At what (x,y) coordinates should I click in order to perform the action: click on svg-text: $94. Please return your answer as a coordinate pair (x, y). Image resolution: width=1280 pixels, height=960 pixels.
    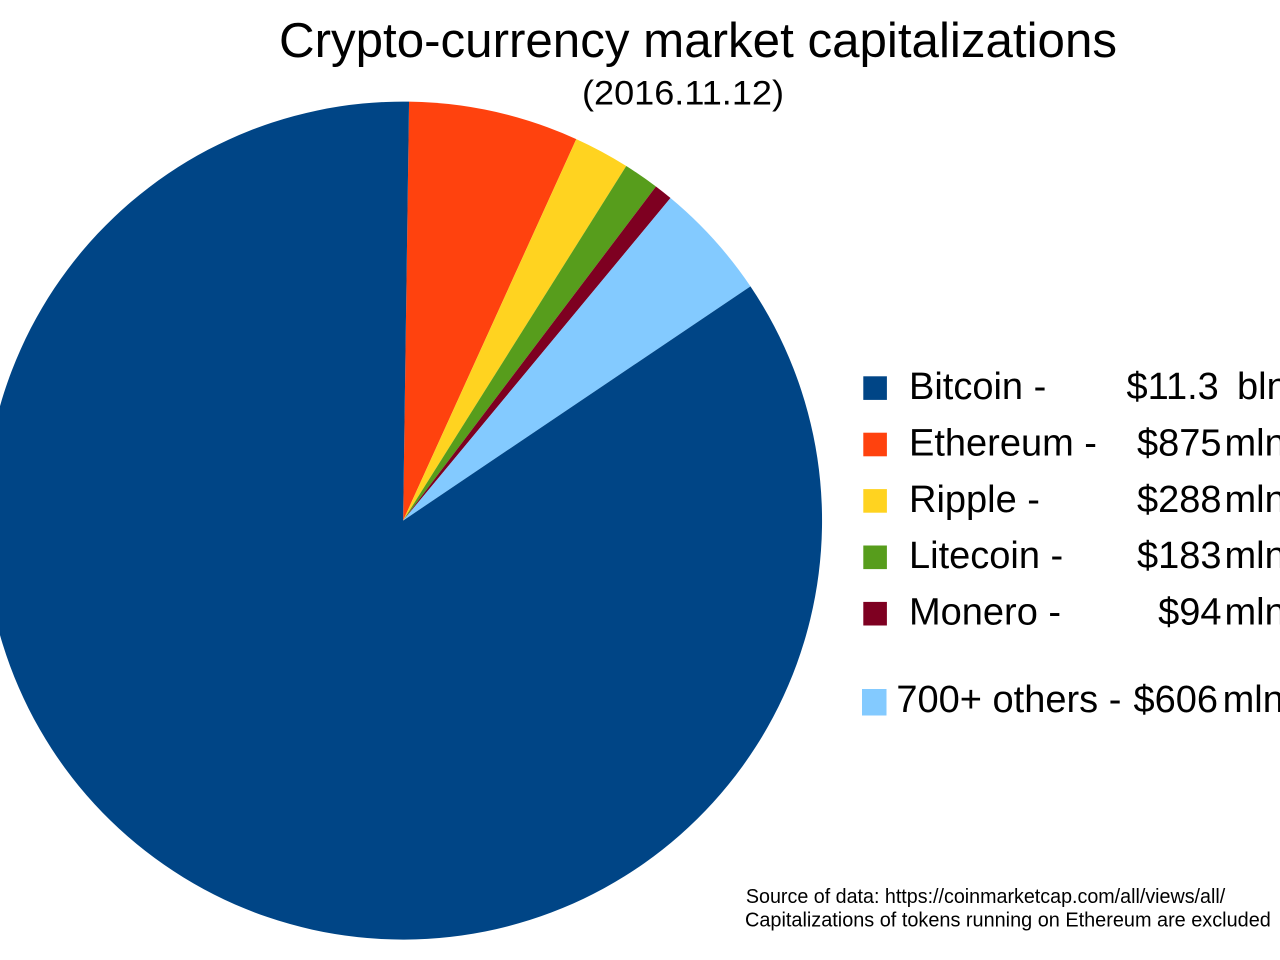
    Looking at the image, I should click on (1189, 613).